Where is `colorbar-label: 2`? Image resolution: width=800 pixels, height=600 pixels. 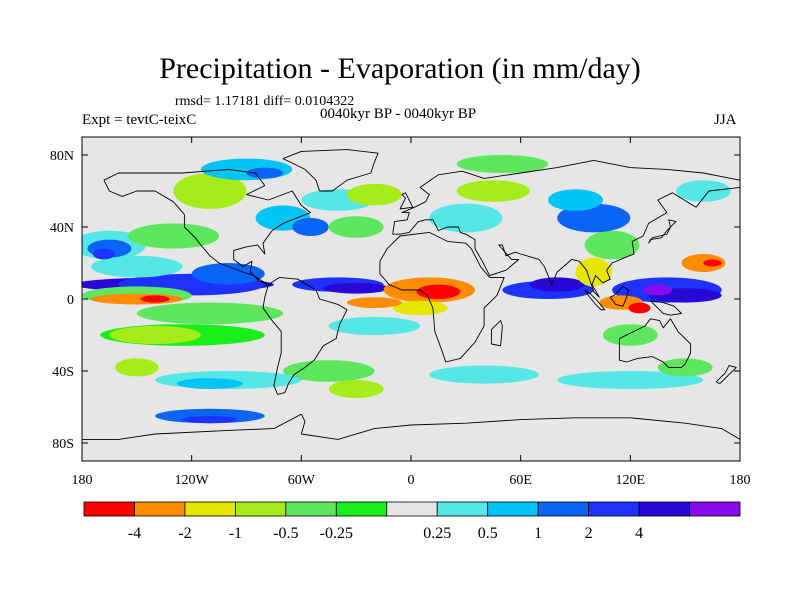 colorbar-label: 2 is located at coordinates (589, 533).